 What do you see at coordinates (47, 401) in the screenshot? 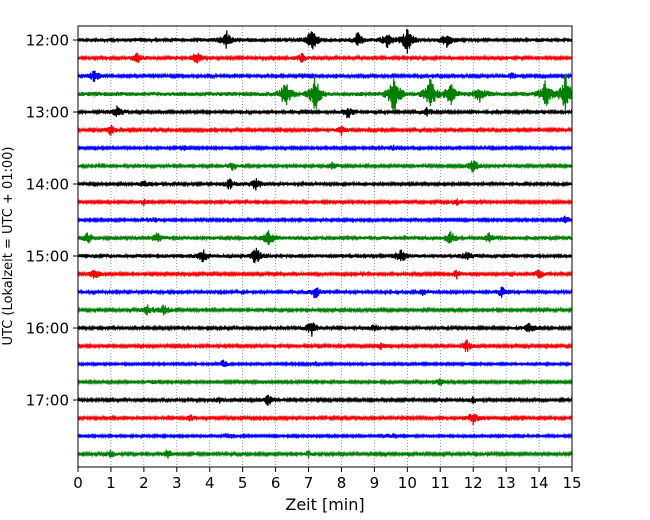
I see `y-tick-label-1700: 17:00` at bounding box center [47, 401].